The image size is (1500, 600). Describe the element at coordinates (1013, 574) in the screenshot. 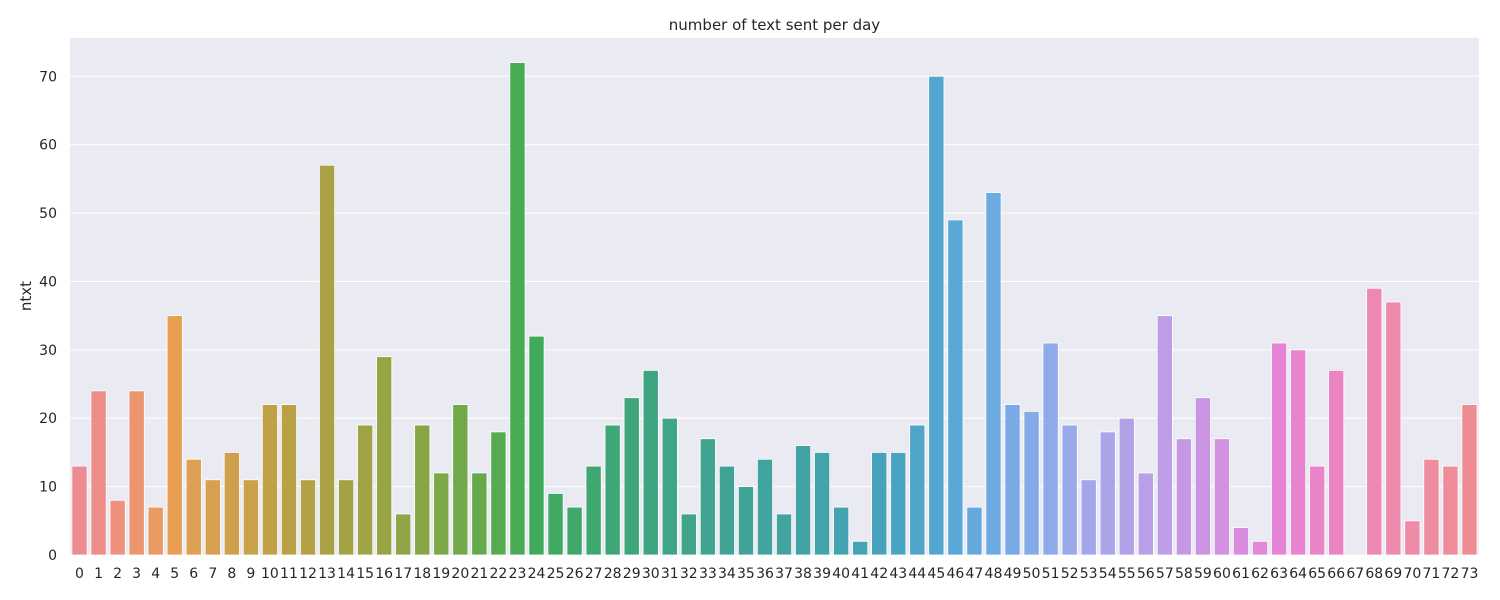

I see `x-tick-label: 49` at that location.